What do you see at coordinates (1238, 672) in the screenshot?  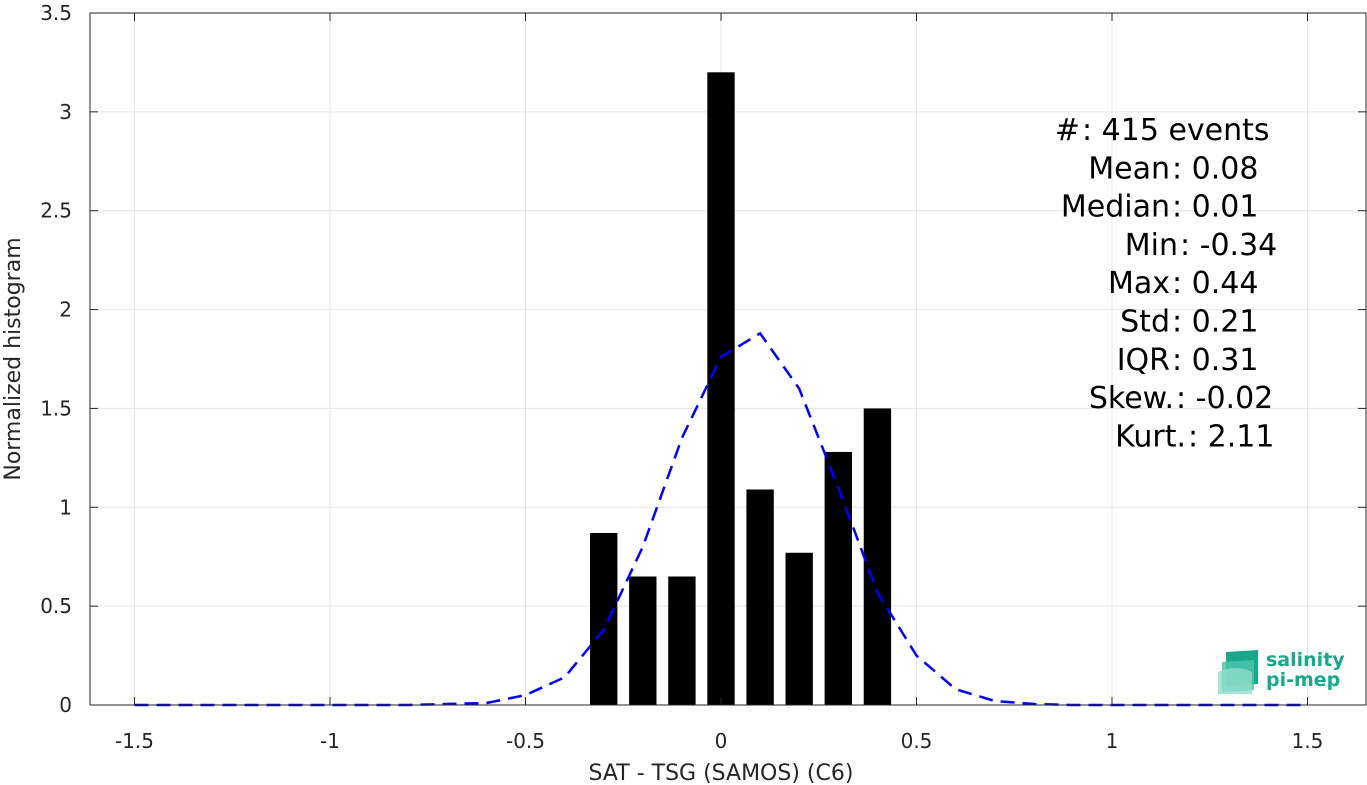 I see `logo-wave-icon` at bounding box center [1238, 672].